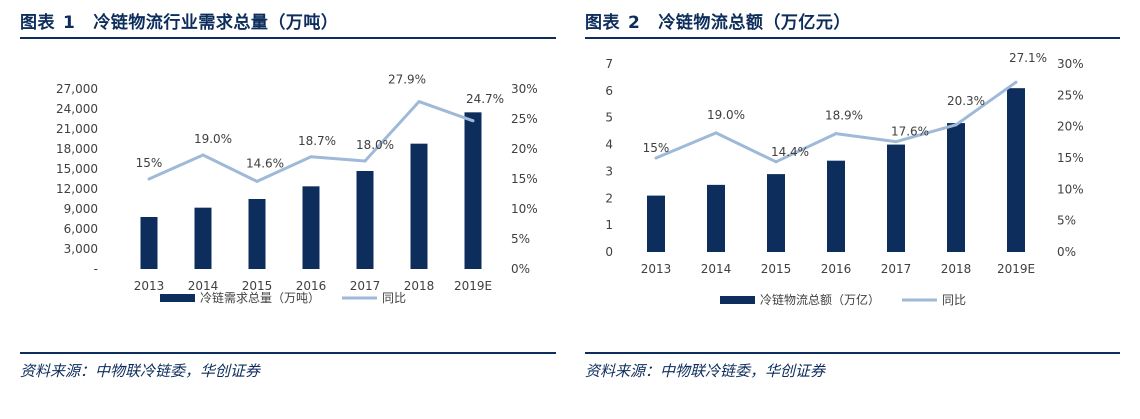  Describe the element at coordinates (852, 38) in the screenshot. I see `title-rule` at that location.